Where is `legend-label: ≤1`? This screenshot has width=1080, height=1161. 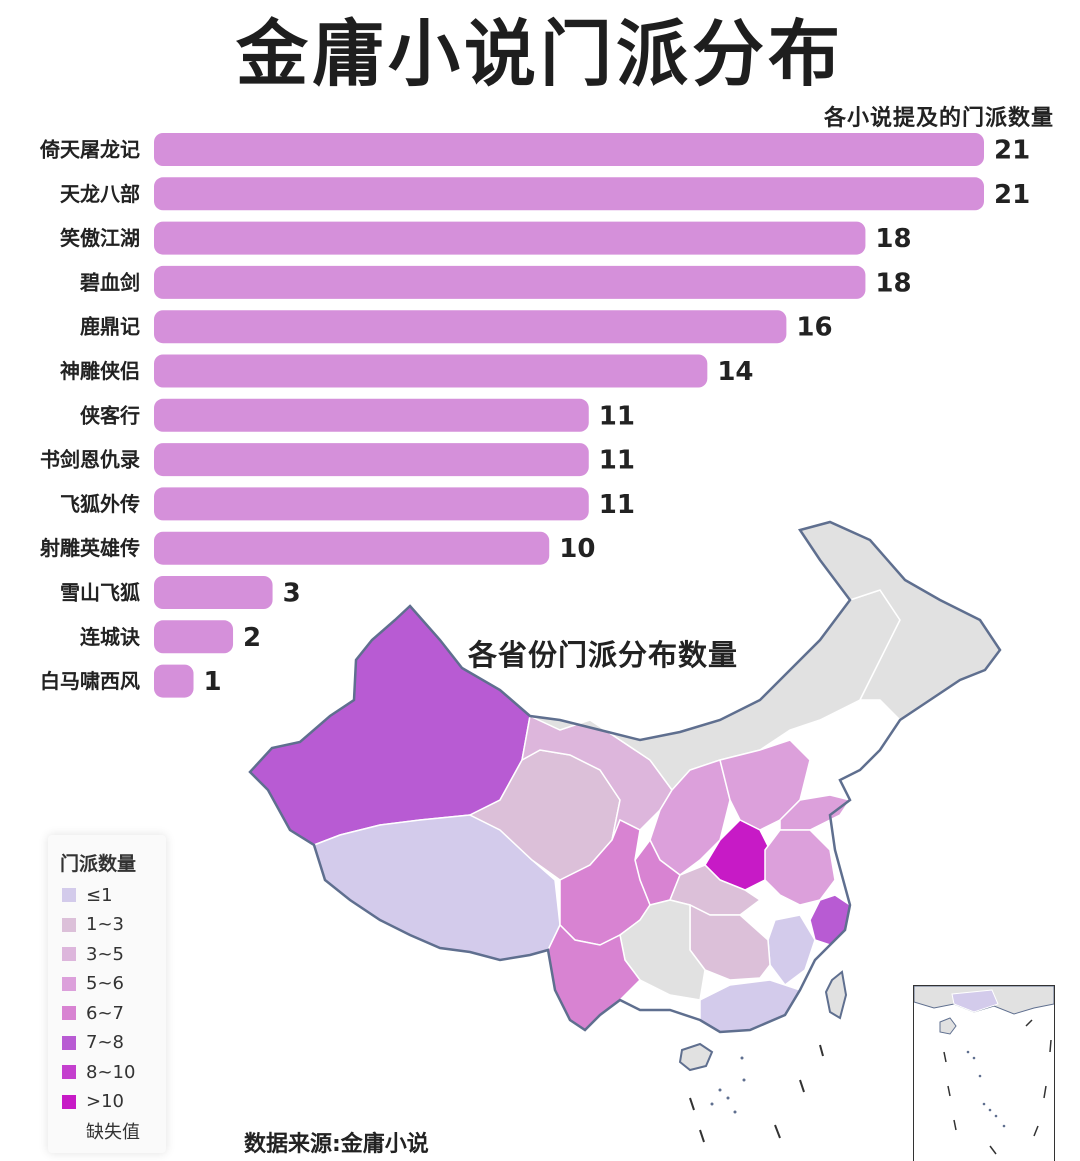 legend-label: ≤1 is located at coordinates (99, 895).